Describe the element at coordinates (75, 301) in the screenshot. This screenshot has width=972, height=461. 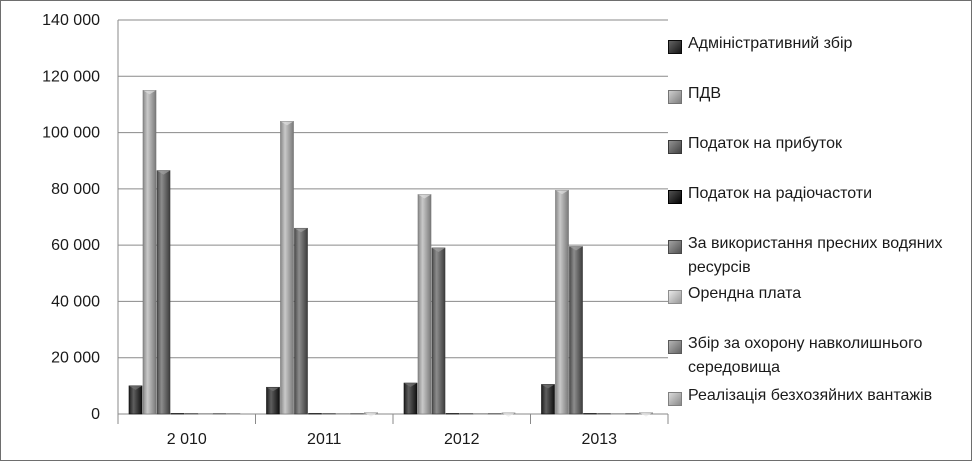
I see `y-tick-label: 40 000` at that location.